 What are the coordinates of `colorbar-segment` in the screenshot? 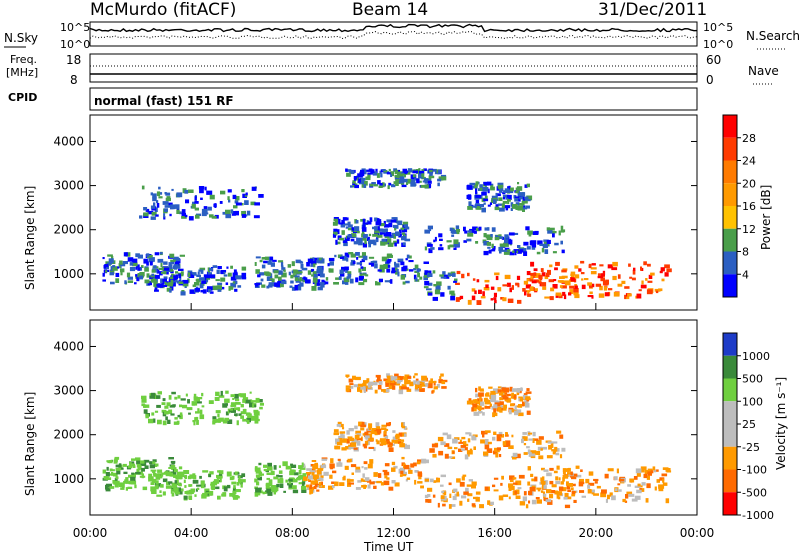 It's located at (730, 217).